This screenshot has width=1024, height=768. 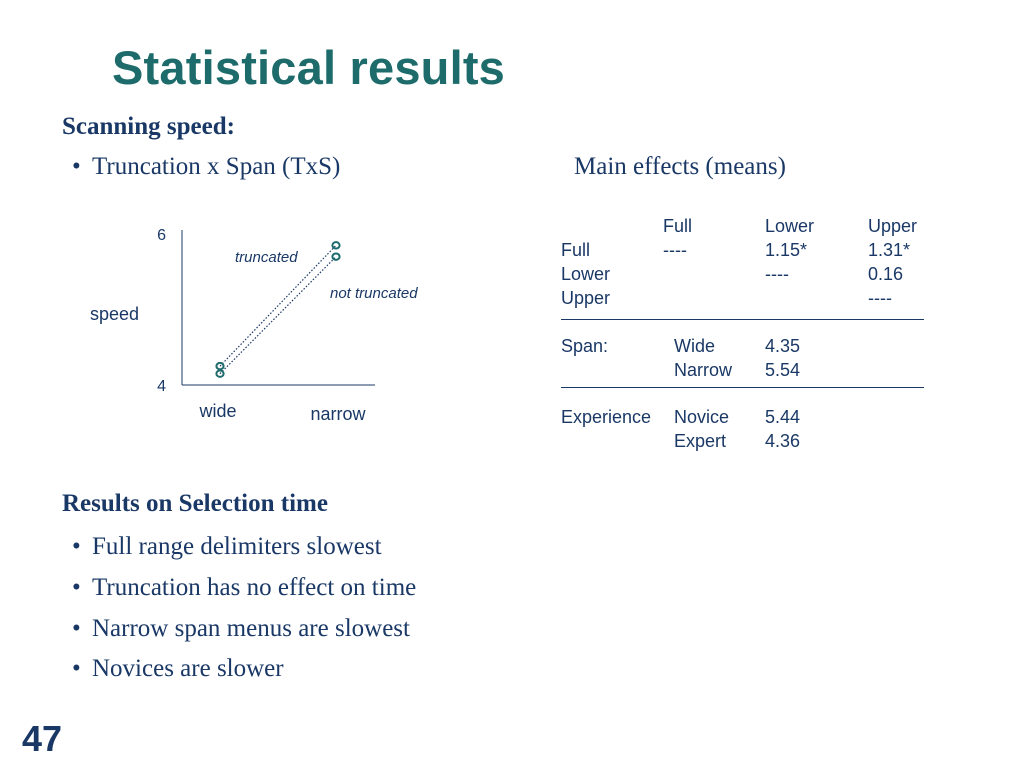 What do you see at coordinates (148, 126) in the screenshot?
I see `scanning-speed-heading: Scanning speed:` at bounding box center [148, 126].